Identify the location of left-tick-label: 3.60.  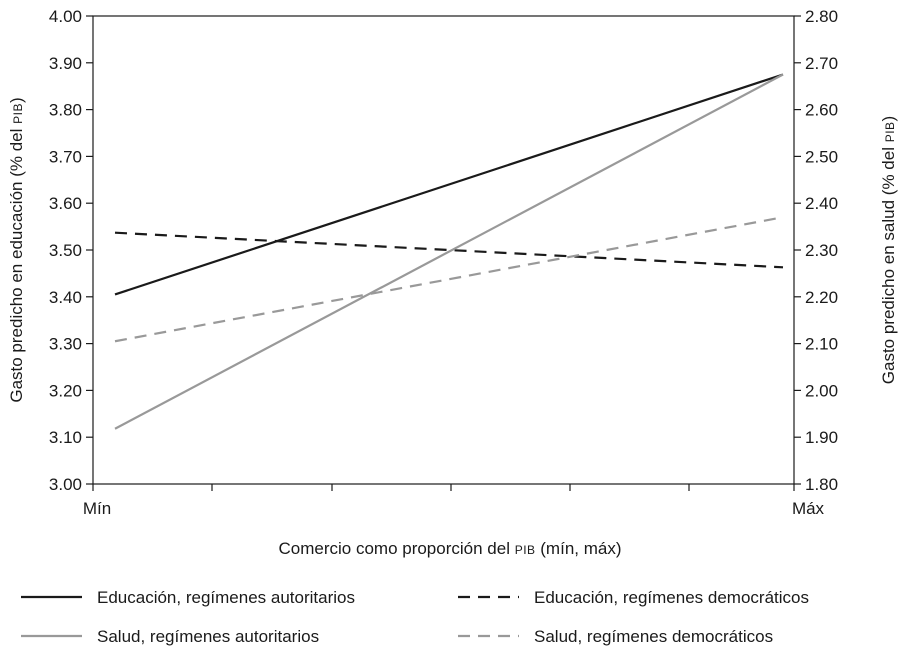
(65, 203).